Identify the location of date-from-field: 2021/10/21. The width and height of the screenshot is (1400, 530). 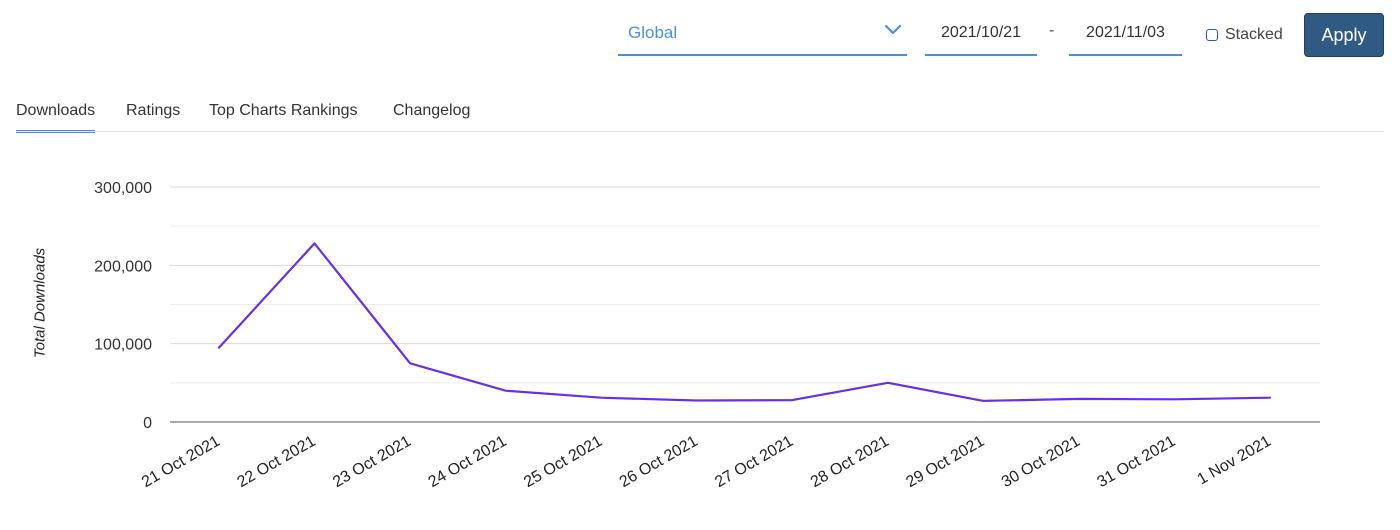
(981, 35).